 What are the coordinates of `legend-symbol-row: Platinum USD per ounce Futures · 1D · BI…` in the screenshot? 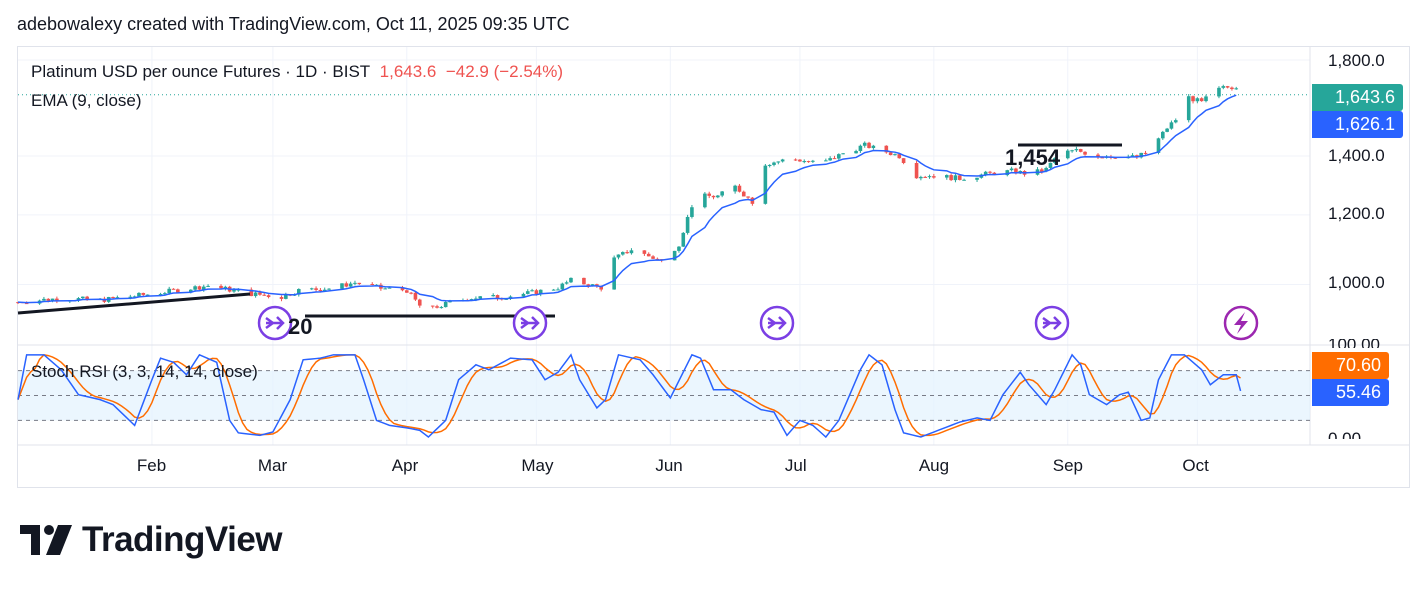 It's located at (297, 72).